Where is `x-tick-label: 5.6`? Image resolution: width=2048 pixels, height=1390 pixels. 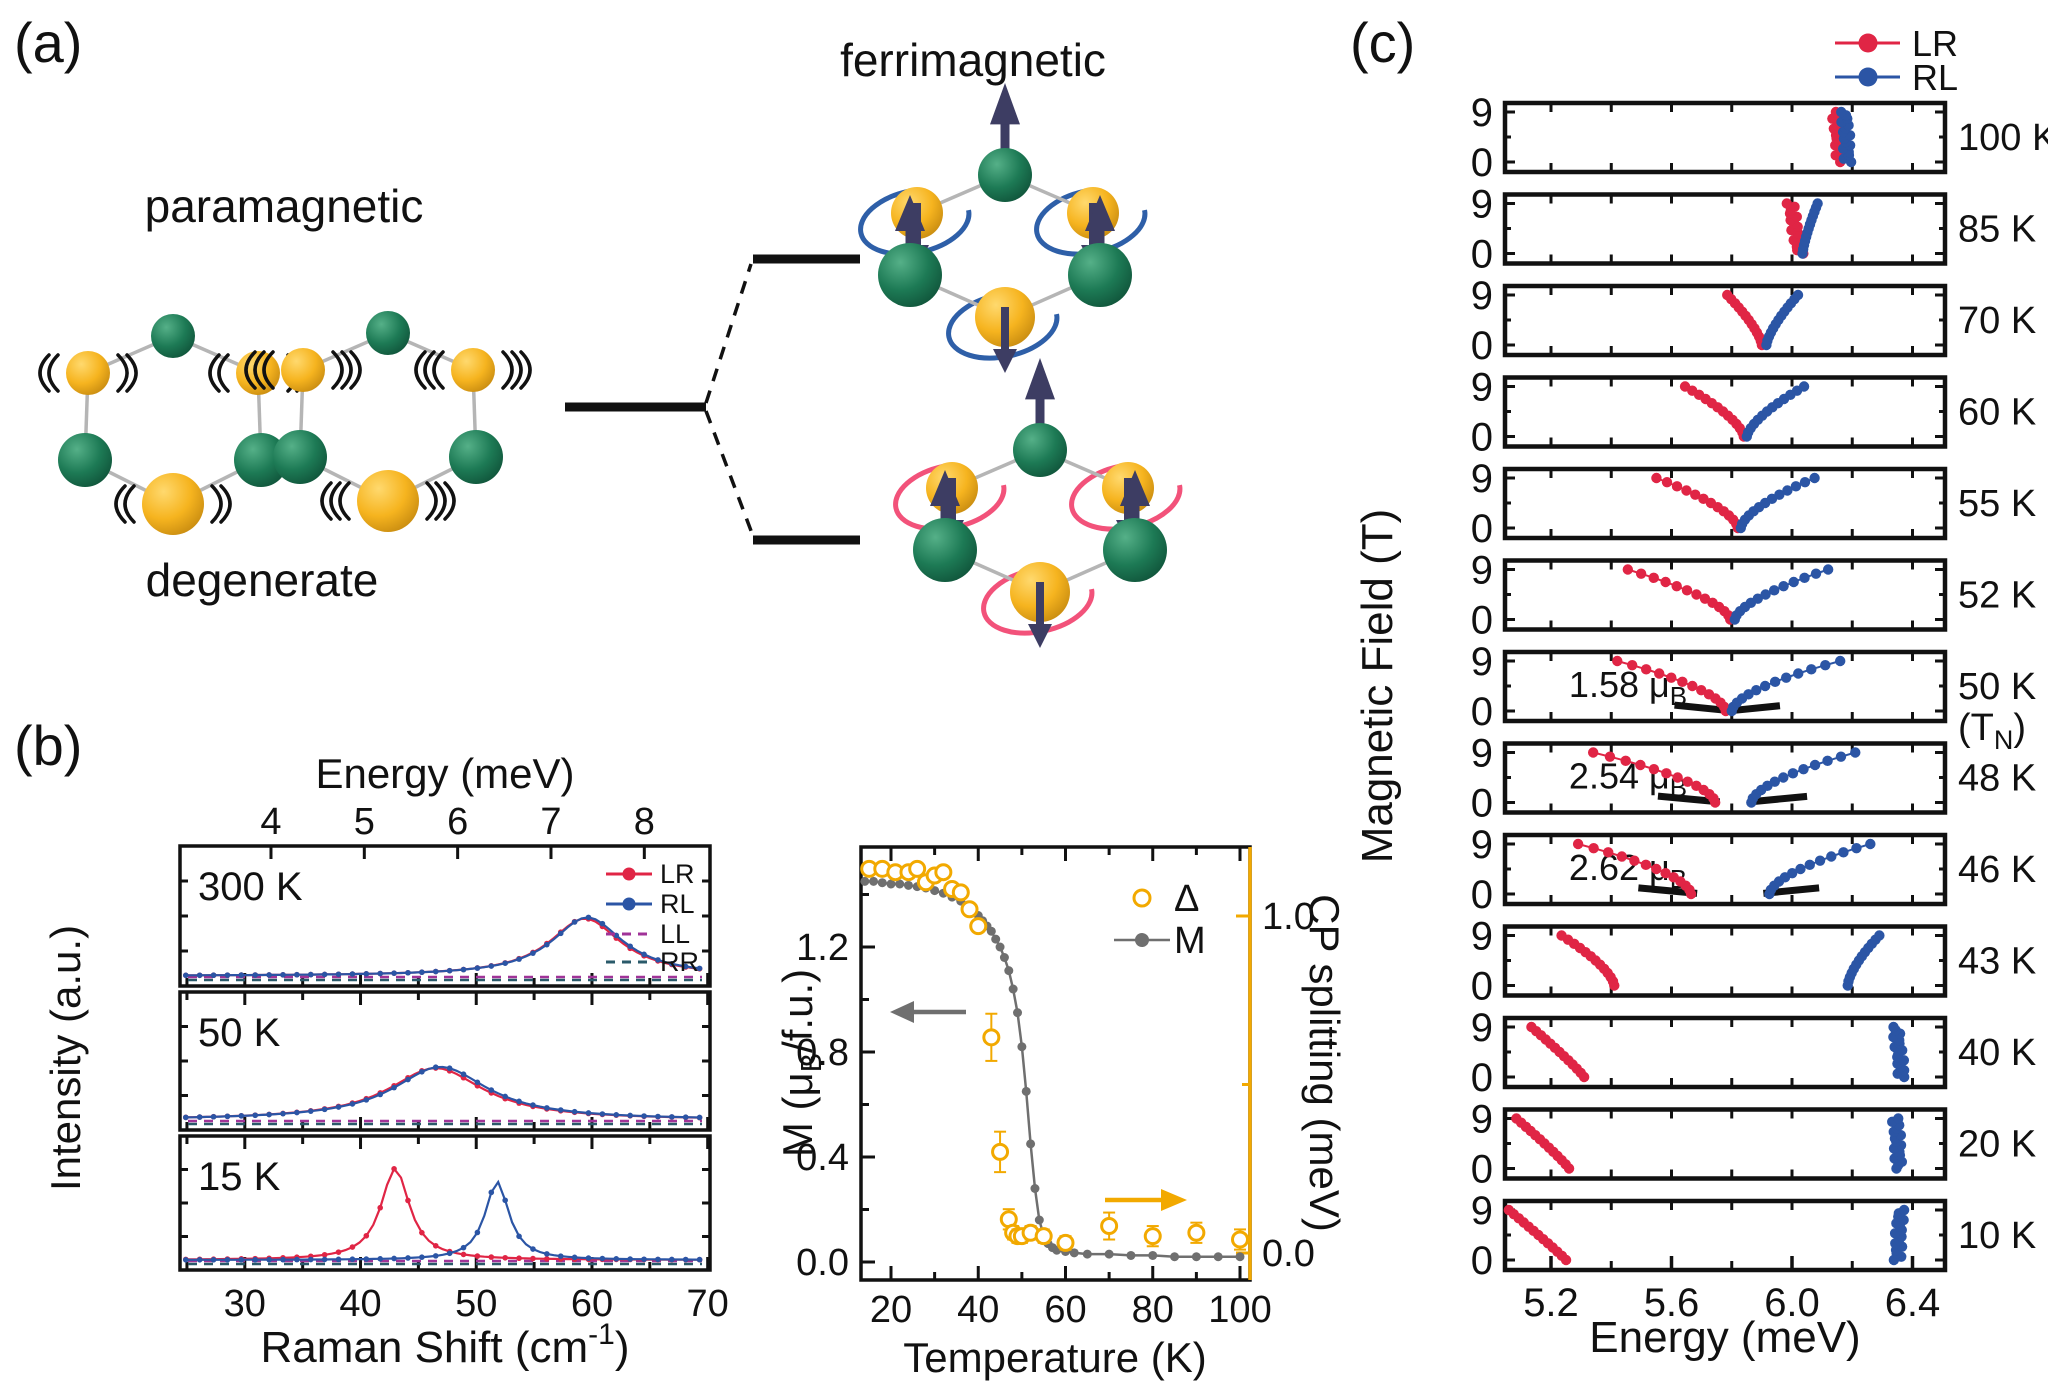
x-tick-label: 5.6 is located at coordinates (1672, 1303).